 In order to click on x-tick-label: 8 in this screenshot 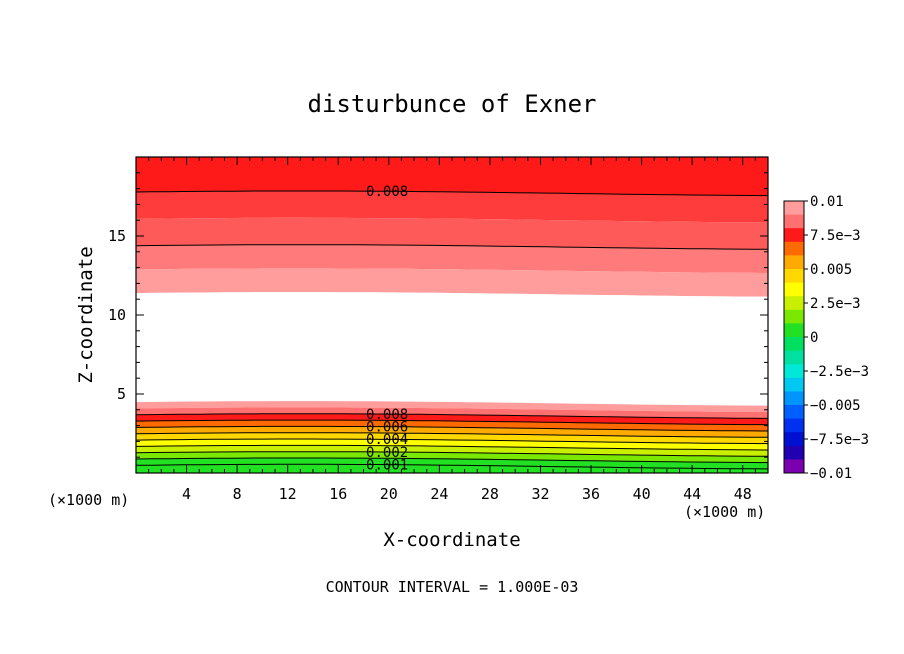, I will do `click(237, 494)`.